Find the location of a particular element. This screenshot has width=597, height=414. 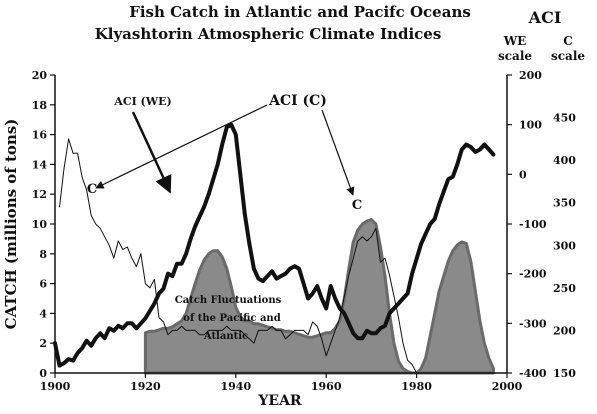

aci-c-arrow-right is located at coordinates (338, 152).